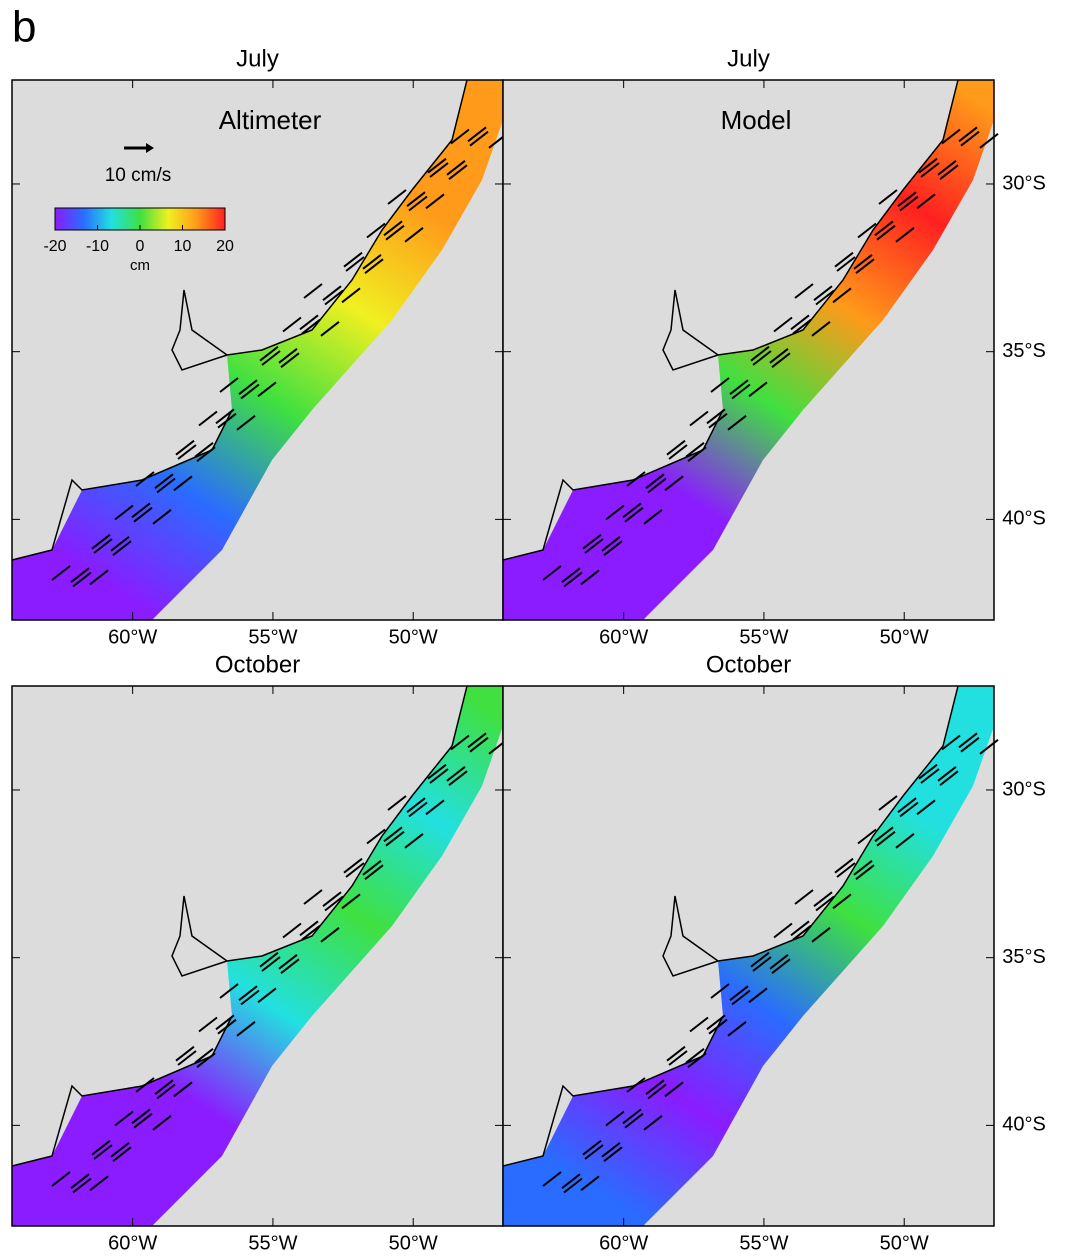 This screenshot has width=1067, height=1257. I want to click on panel-source: Model, so click(756, 120).